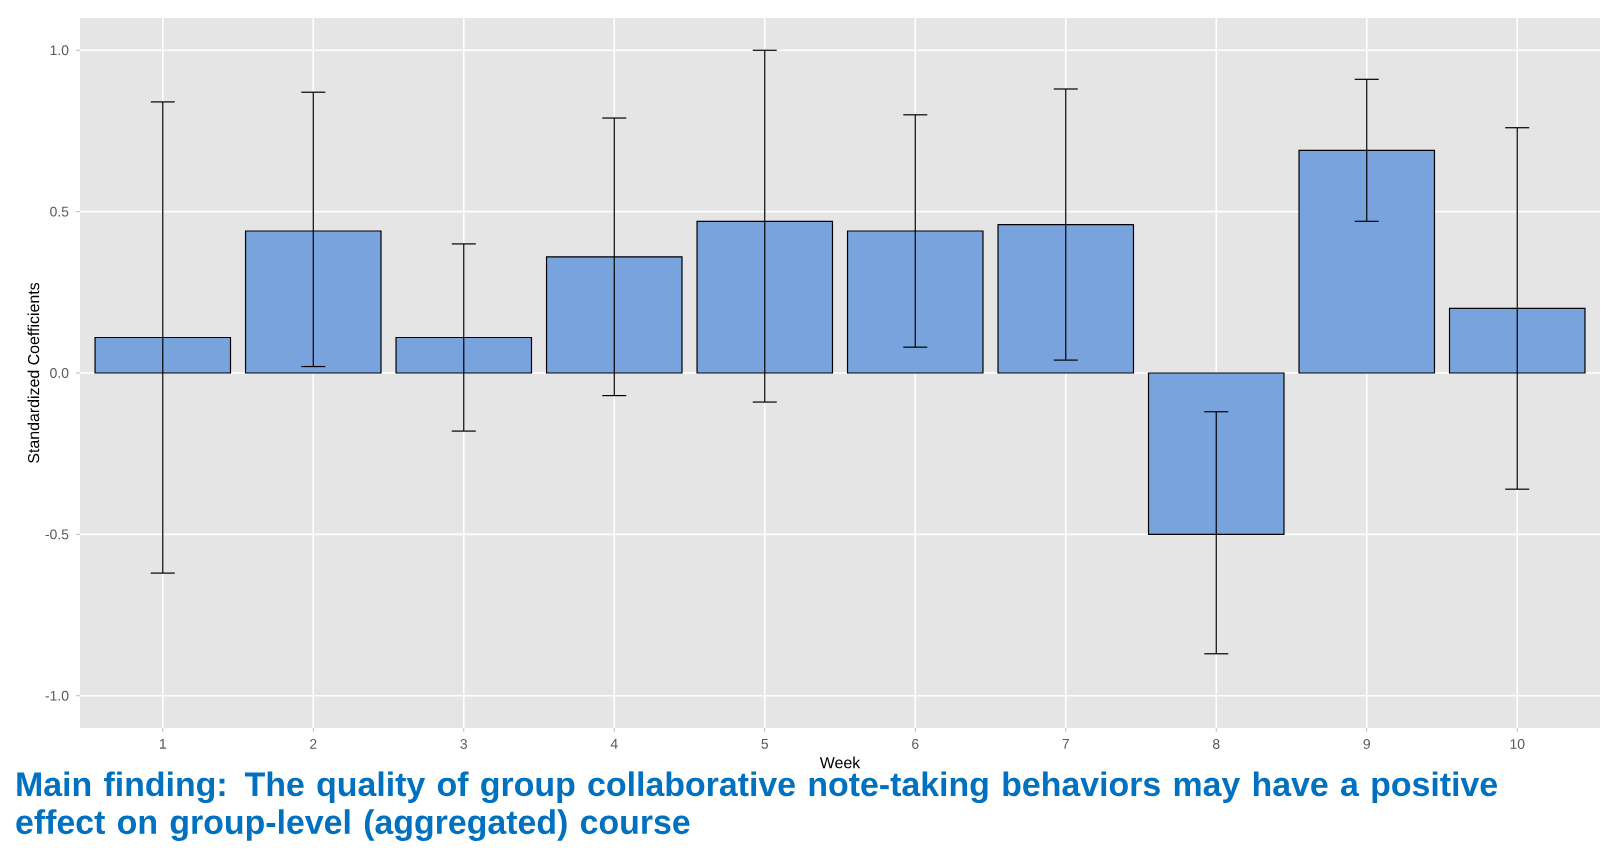 The image size is (1609, 852). I want to click on x-tick-label: 4, so click(614, 744).